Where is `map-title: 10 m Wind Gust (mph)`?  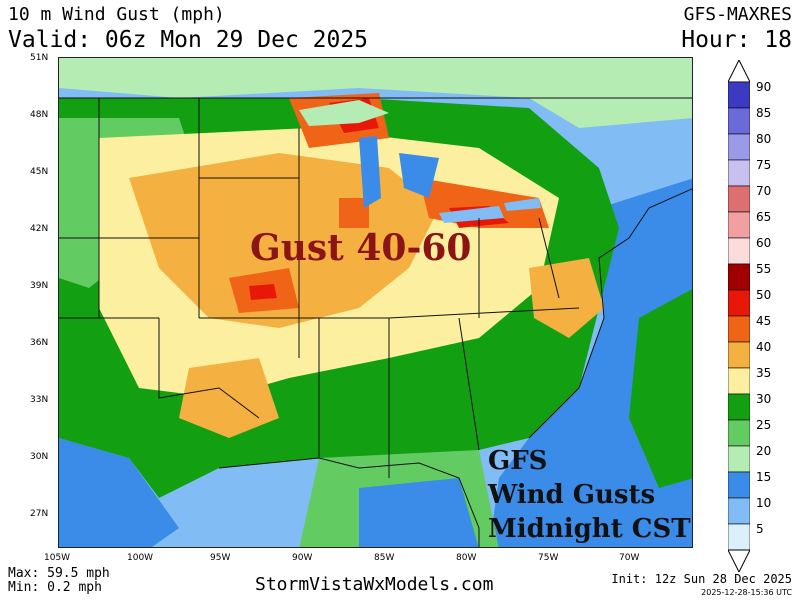 map-title: 10 m Wind Gust (mph) is located at coordinates (116, 14).